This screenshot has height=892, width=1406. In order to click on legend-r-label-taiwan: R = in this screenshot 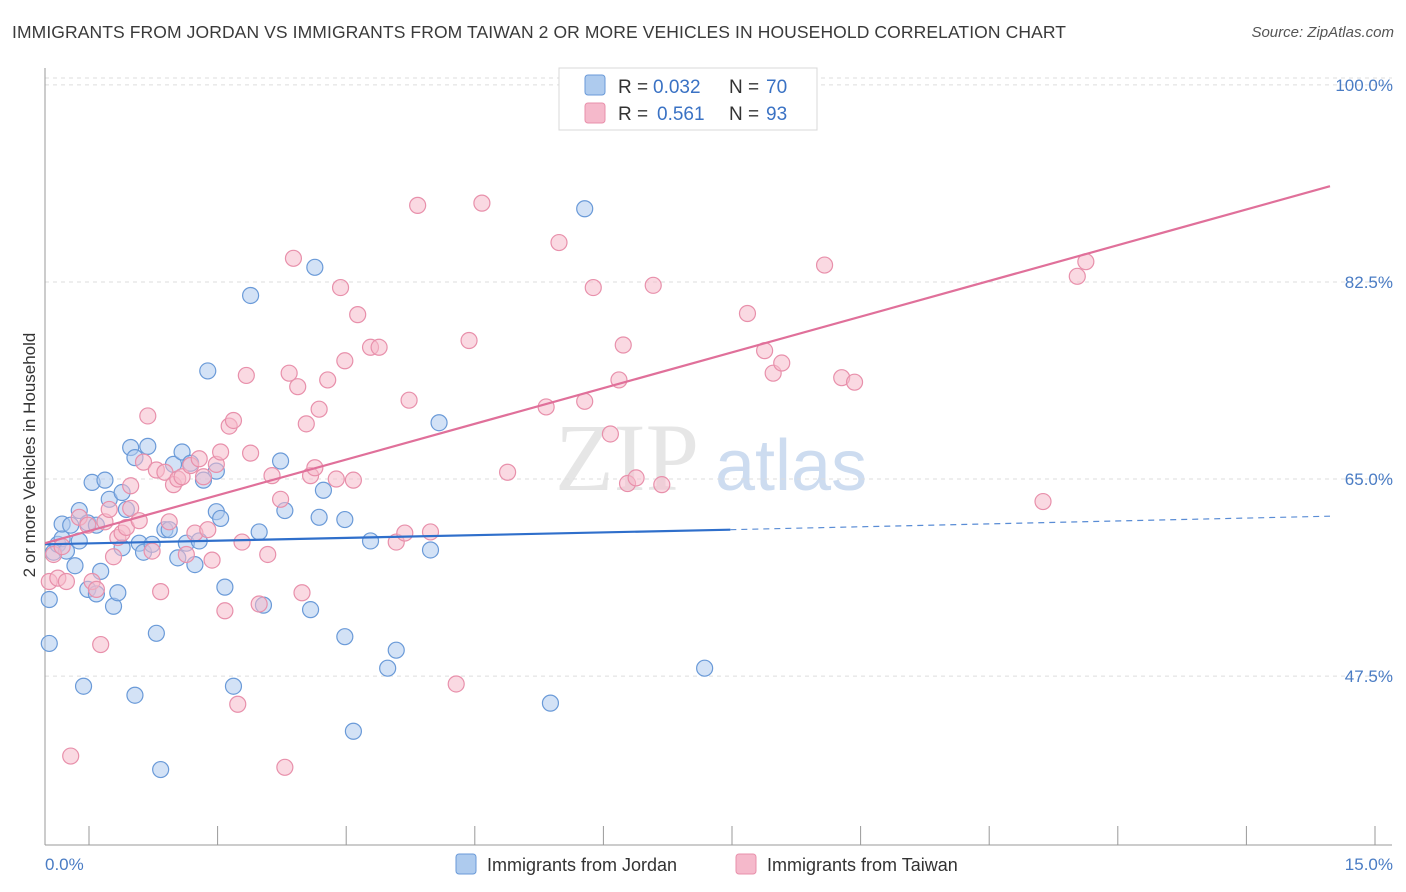, I will do `click(633, 114)`.